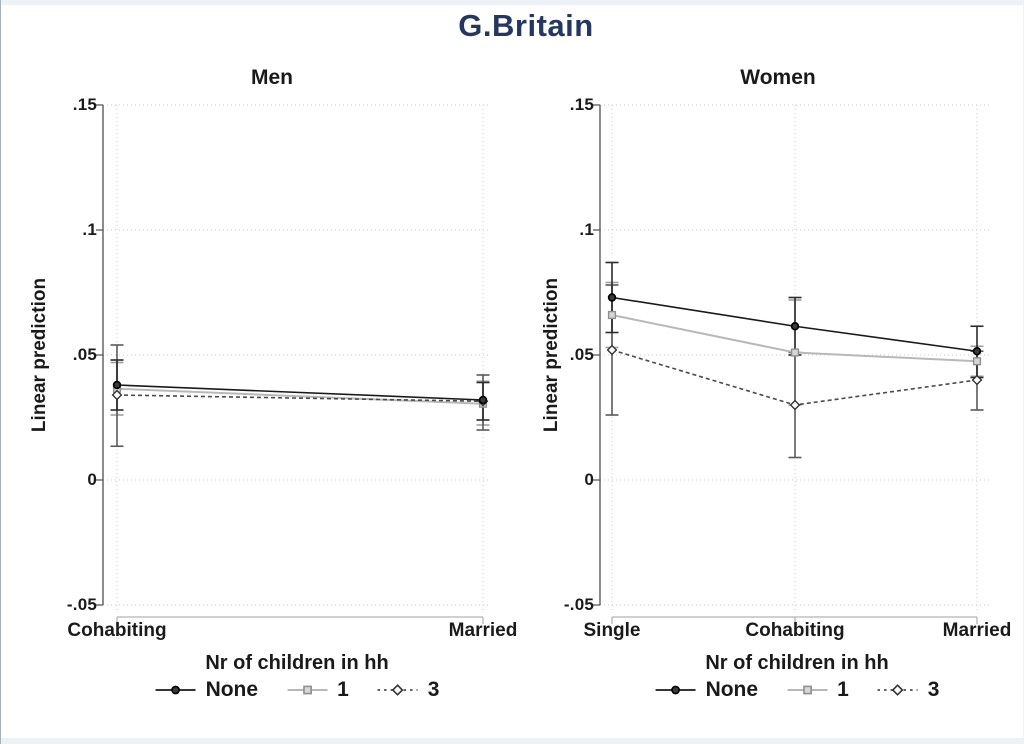  What do you see at coordinates (272, 77) in the screenshot?
I see `panel-title-men: Men` at bounding box center [272, 77].